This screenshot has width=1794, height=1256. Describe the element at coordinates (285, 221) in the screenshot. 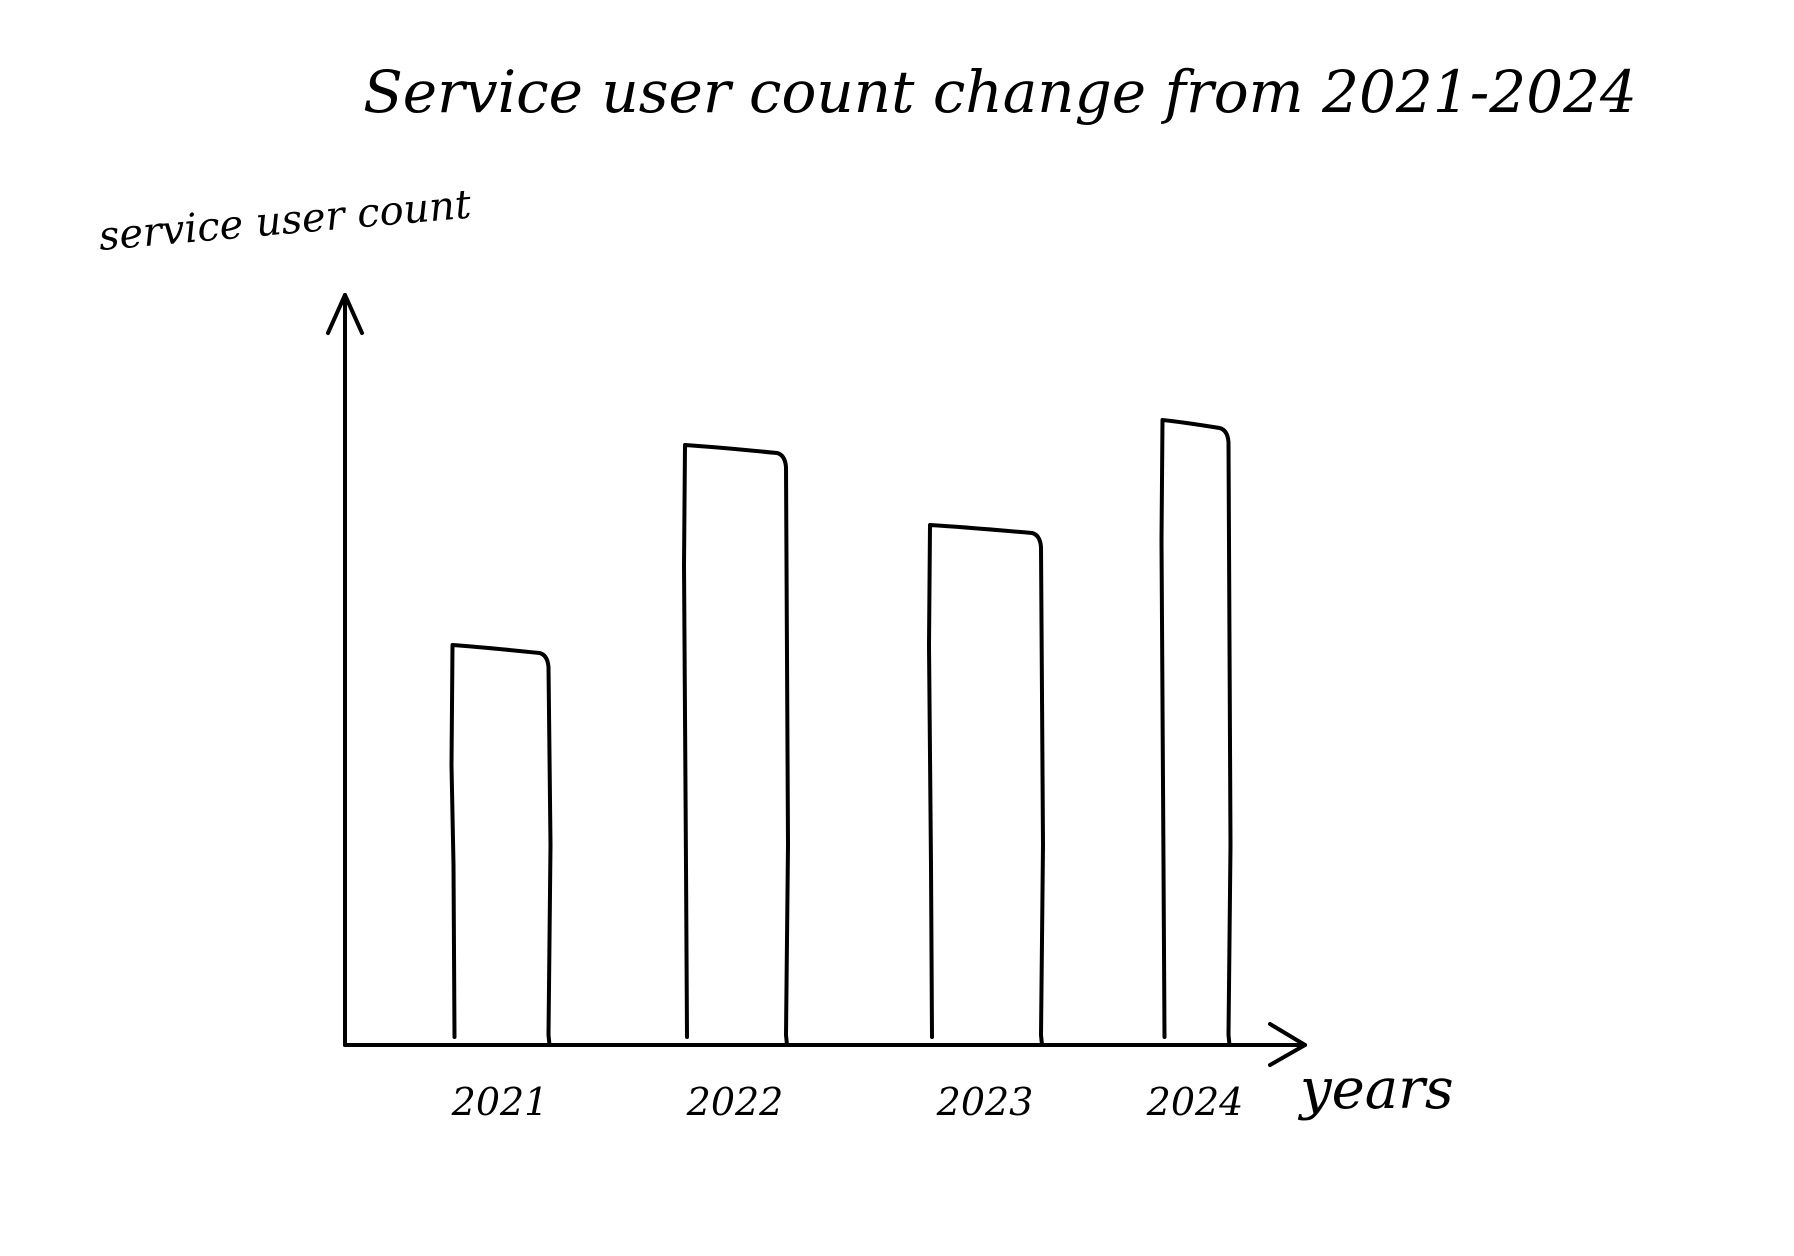

I see `y-axis-label: service user count` at that location.